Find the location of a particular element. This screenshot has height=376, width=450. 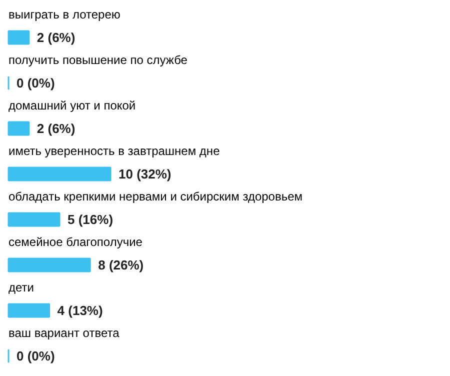

y-tick-label: домашний уют и покой is located at coordinates (72, 105).